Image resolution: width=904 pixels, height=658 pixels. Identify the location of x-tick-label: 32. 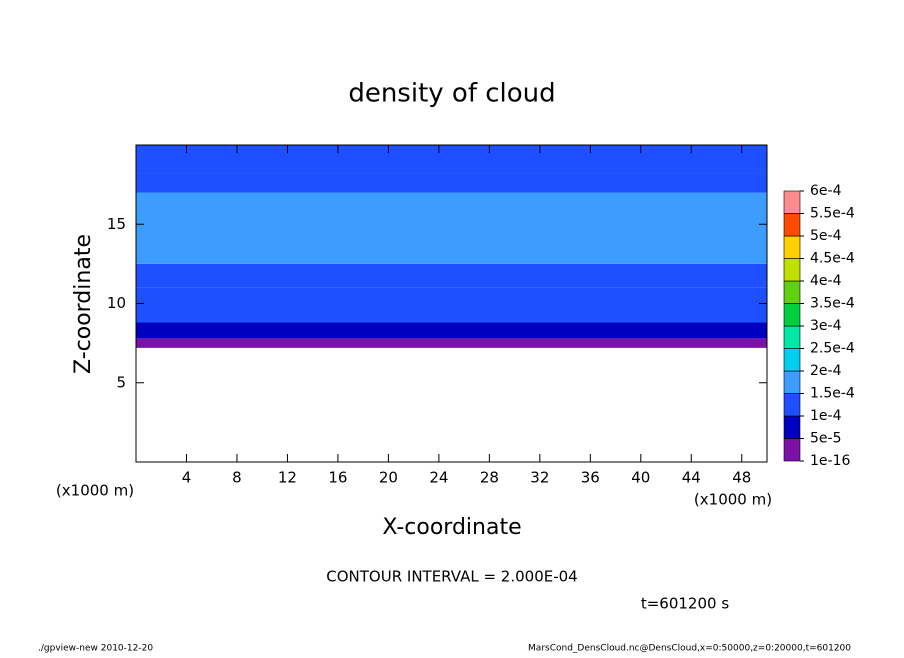
(539, 478).